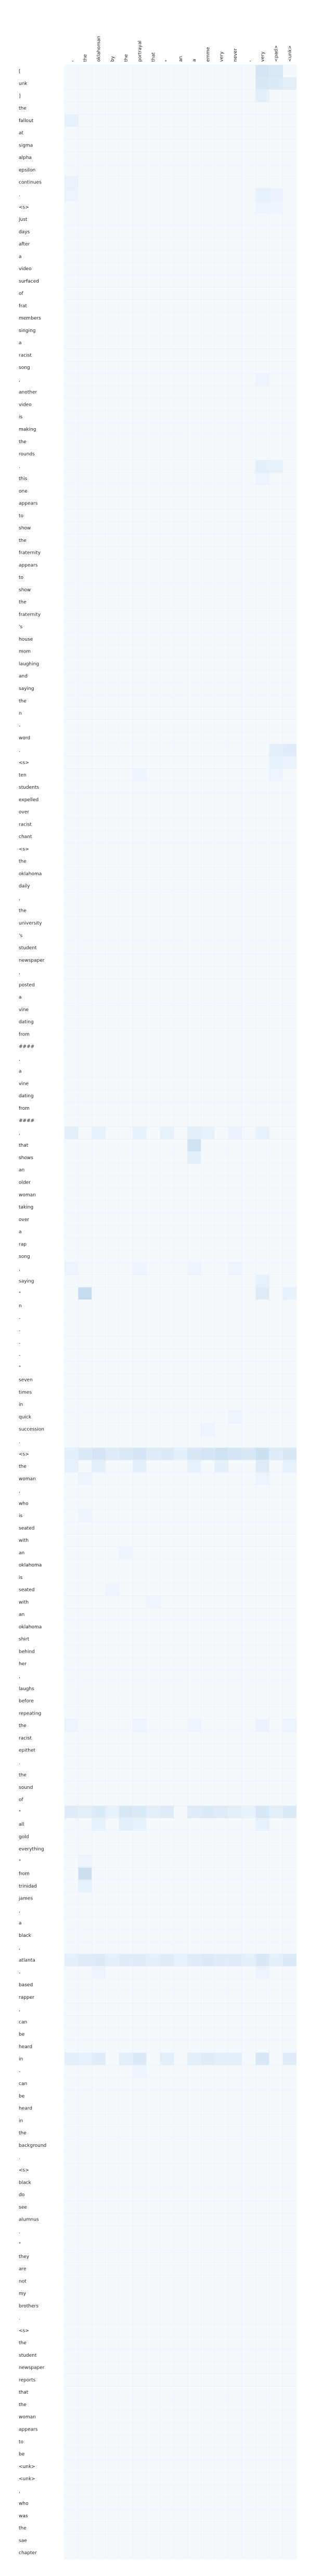 The width and height of the screenshot is (309, 2576). Describe the element at coordinates (24, 1454) in the screenshot. I see `y-tick-label: <s>` at that location.